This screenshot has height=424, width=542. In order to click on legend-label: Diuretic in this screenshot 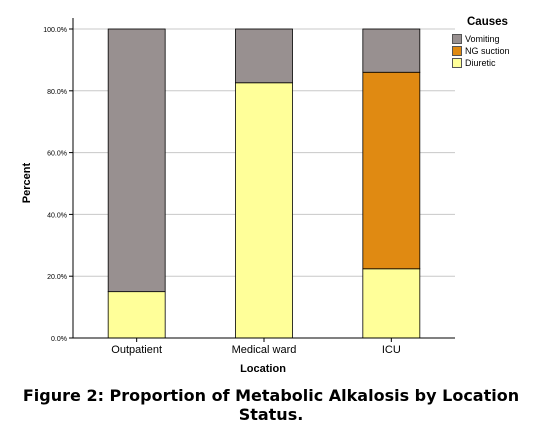, I will do `click(480, 63)`.